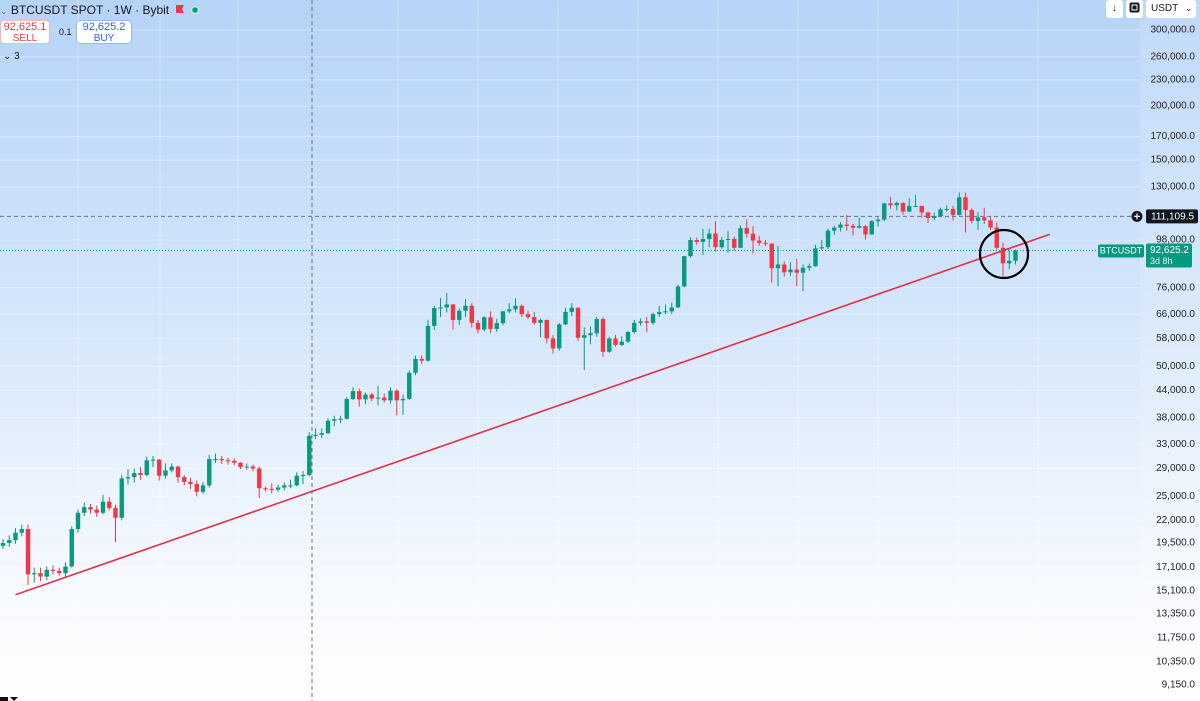  I want to click on y-tick-label: 230,000.0, so click(1173, 80).